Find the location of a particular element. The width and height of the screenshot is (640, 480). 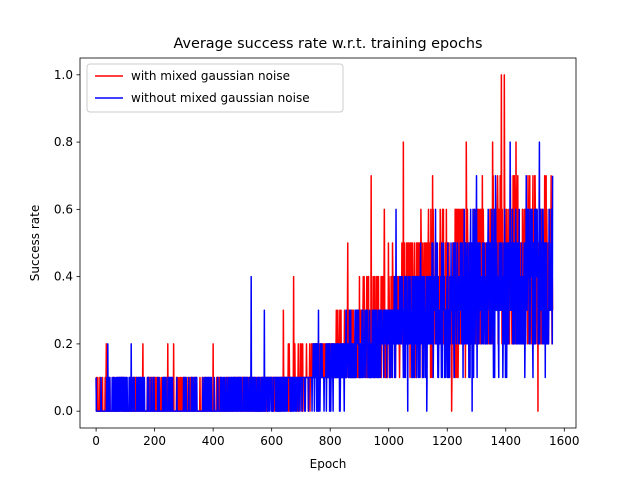

x-axis: 0 200 400 600 800 1000 1200 1400 1600 is located at coordinates (336, 438).